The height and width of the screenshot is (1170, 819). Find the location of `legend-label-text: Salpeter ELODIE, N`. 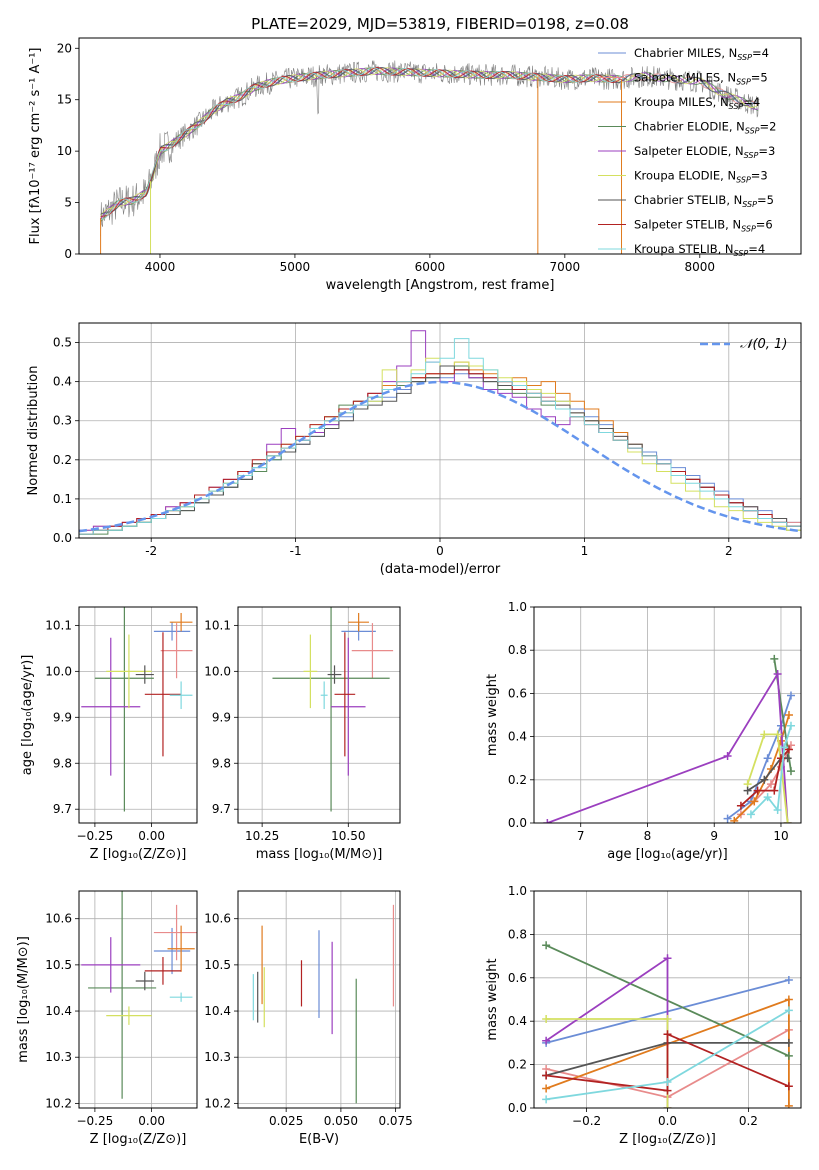

legend-label-text: Salpeter ELODIE, N is located at coordinates (689, 151).